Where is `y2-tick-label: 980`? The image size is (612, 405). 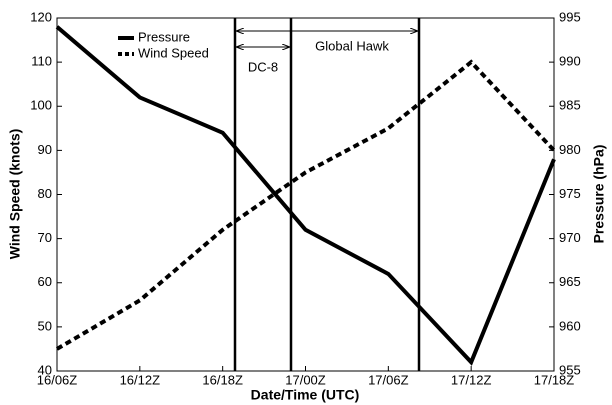 y2-tick-label: 980 is located at coordinates (570, 149).